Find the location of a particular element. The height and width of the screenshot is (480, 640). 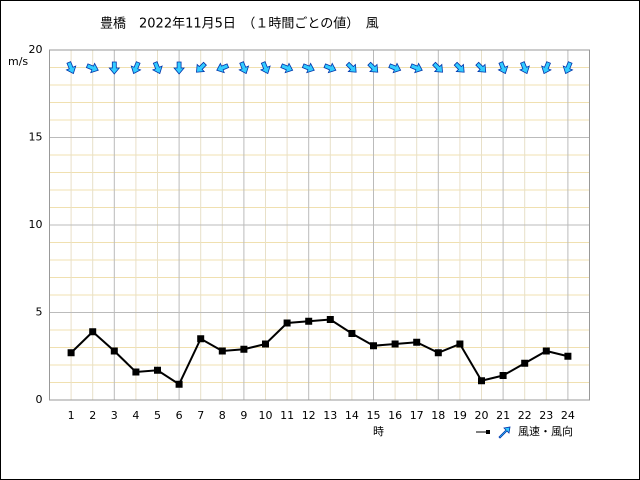

y-tick-label: 0 is located at coordinates (39, 399).